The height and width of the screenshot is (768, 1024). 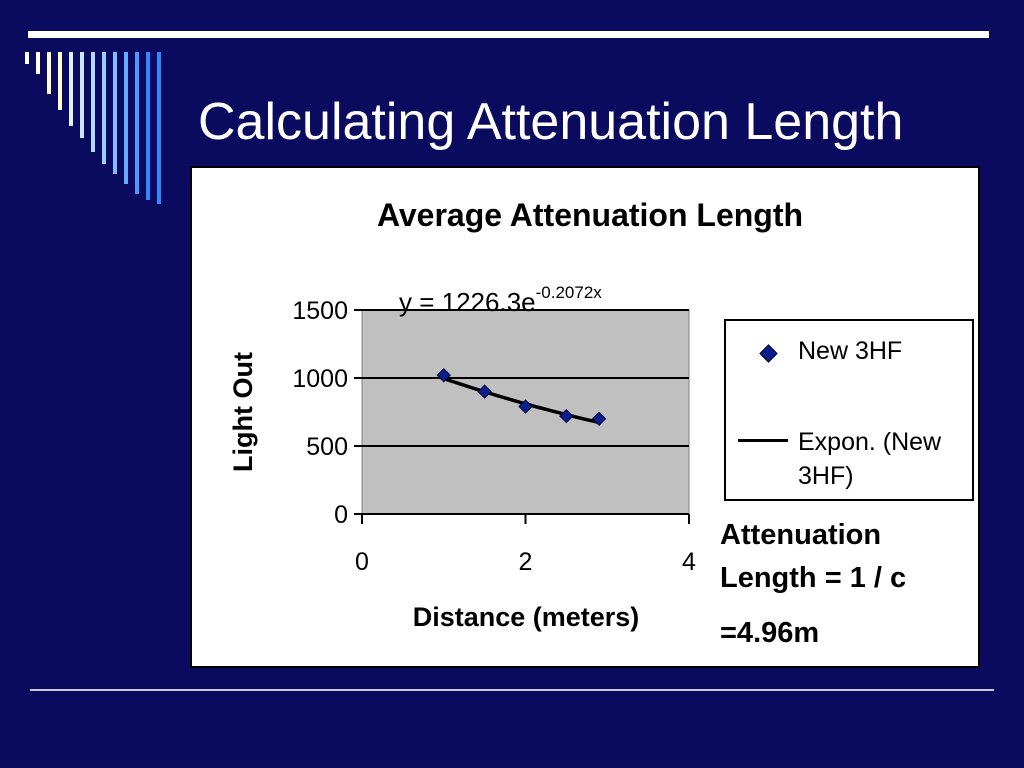 What do you see at coordinates (590, 215) in the screenshot?
I see `chart-title: Average Attenuation Length` at bounding box center [590, 215].